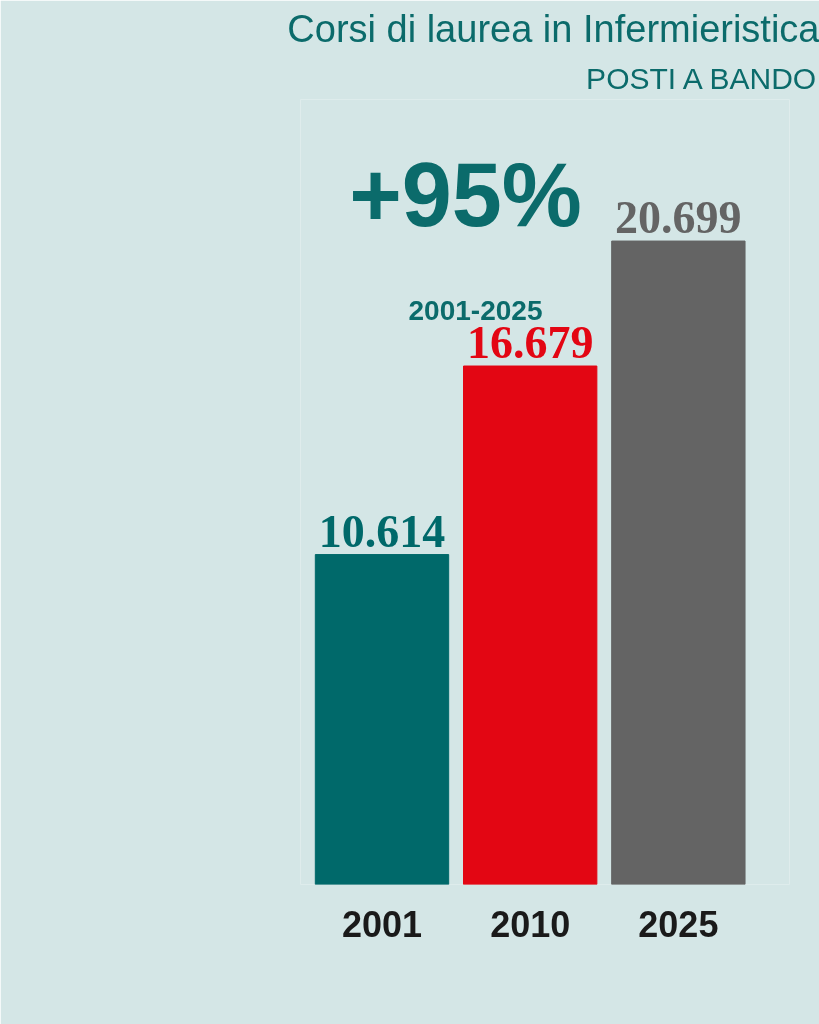  I want to click on x-tick-label: 2001, so click(382, 924).